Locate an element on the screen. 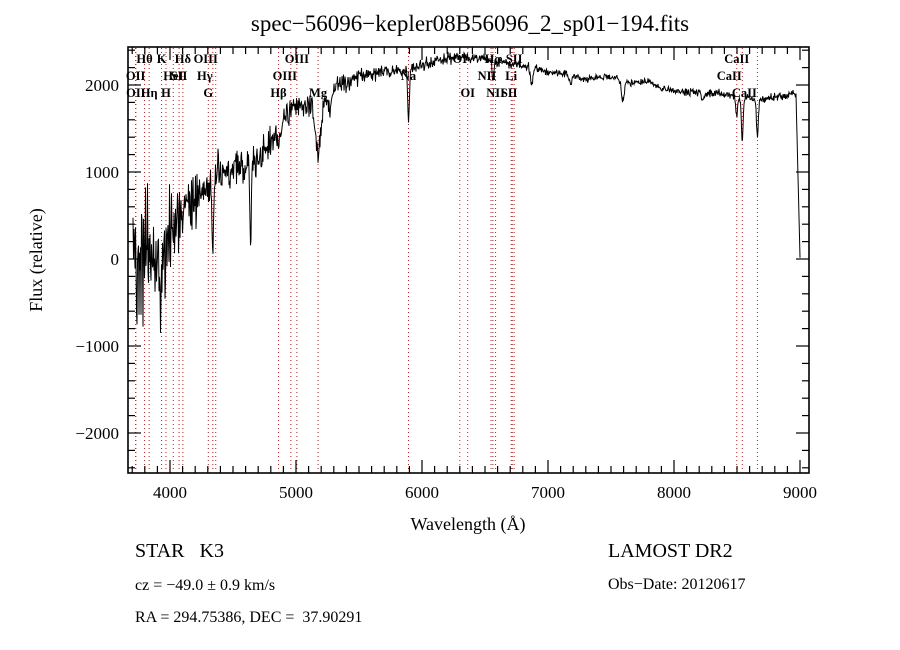 This screenshot has height=650, width=900. spectral-line-label: Hγ is located at coordinates (205, 76).